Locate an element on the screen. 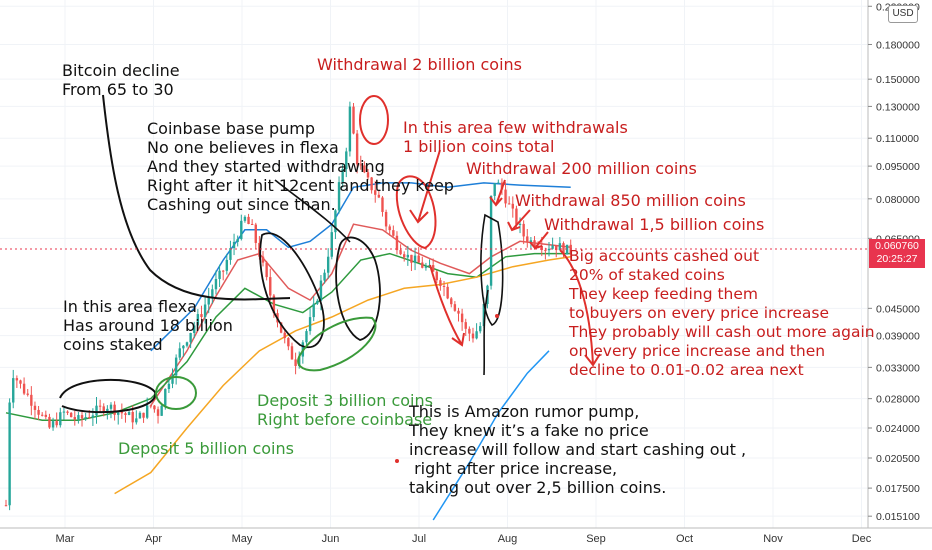  y-tick-label: 0.028000 is located at coordinates (898, 400).